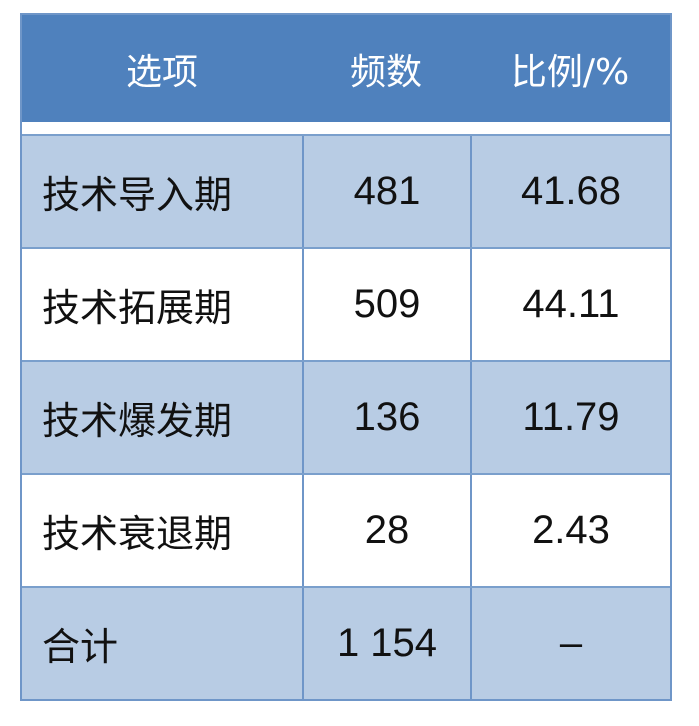 The image size is (699, 726). I want to click on cell-frequency: 1 154, so click(386, 643).